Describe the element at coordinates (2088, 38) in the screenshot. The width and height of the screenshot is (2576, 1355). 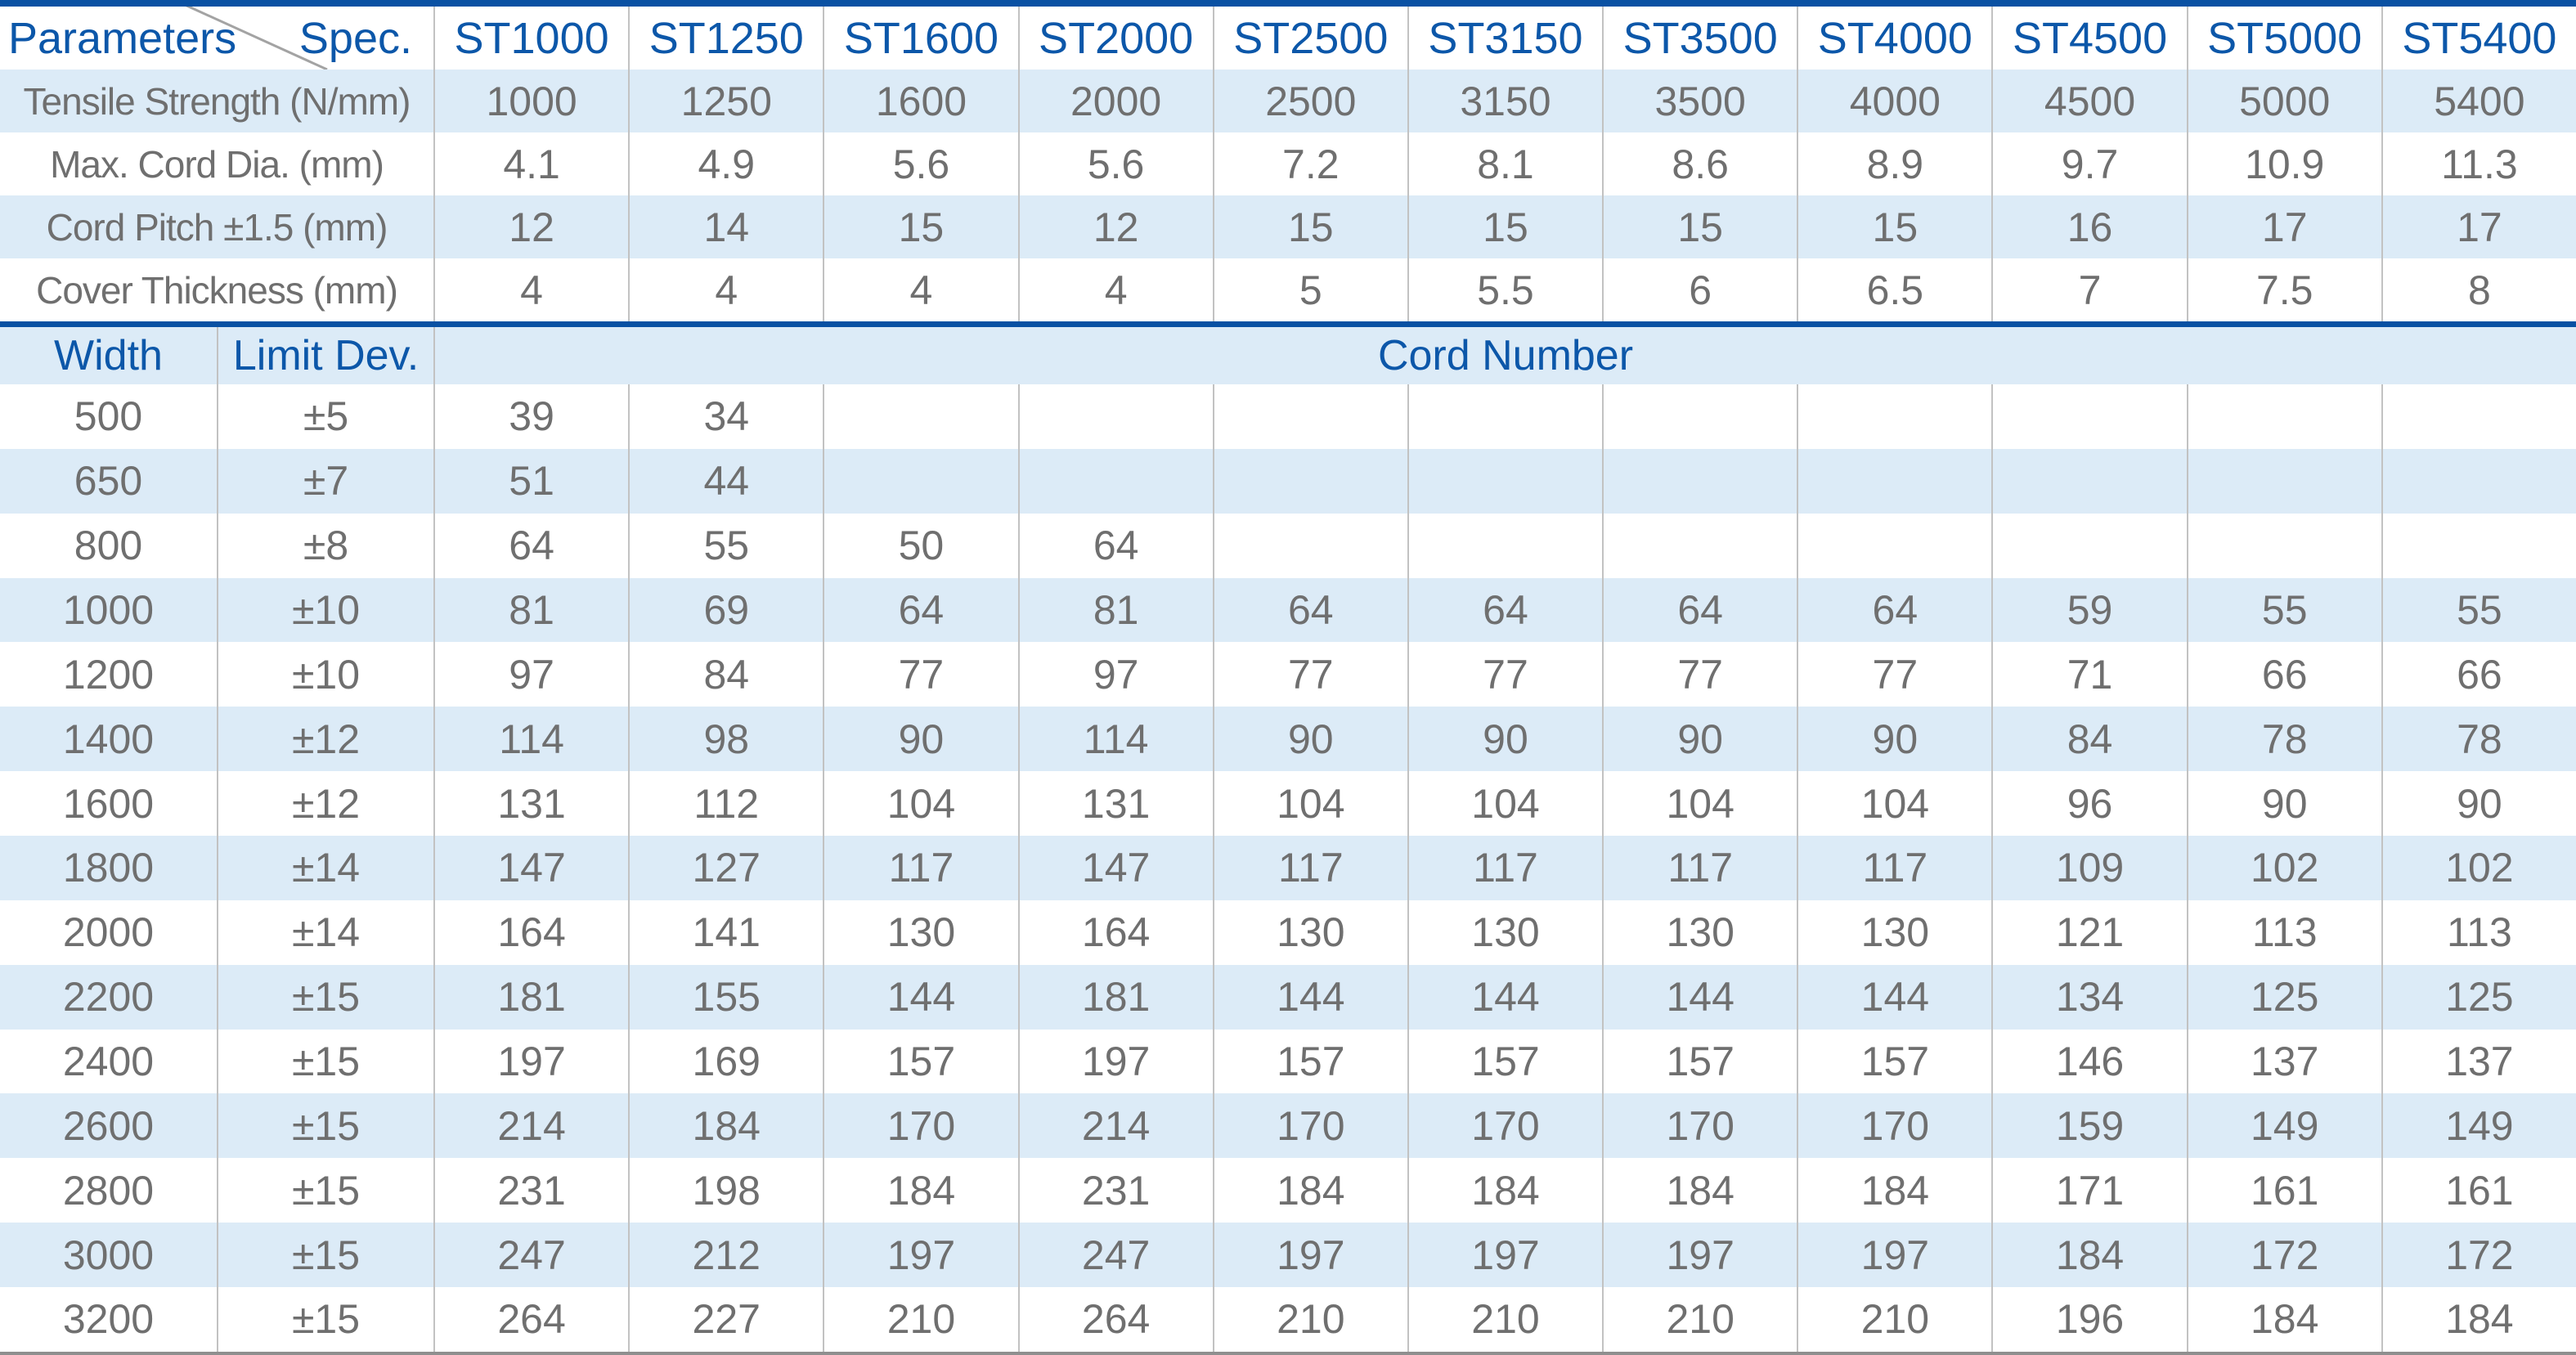
I see `spec-column-header: ST4500` at that location.